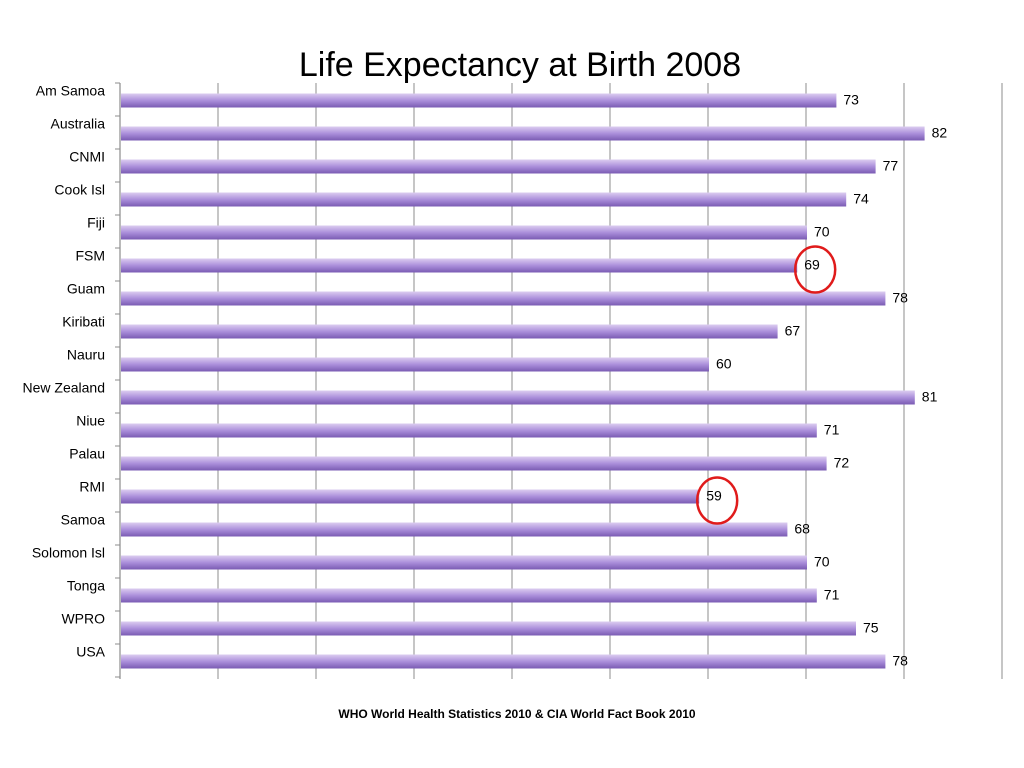 Image resolution: width=1024 pixels, height=768 pixels. Describe the element at coordinates (83, 322) in the screenshot. I see `category-label: Kiribati` at that location.